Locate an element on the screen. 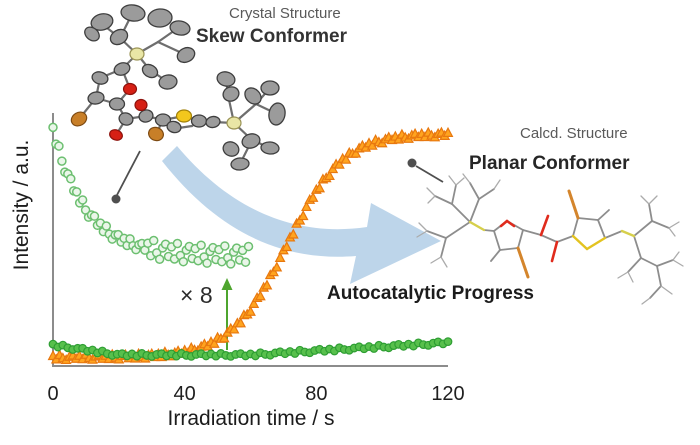 Image resolution: width=700 pixels, height=445 pixels. x-axis-tick-labels: 0 40 80 120 is located at coordinates (255, 394).